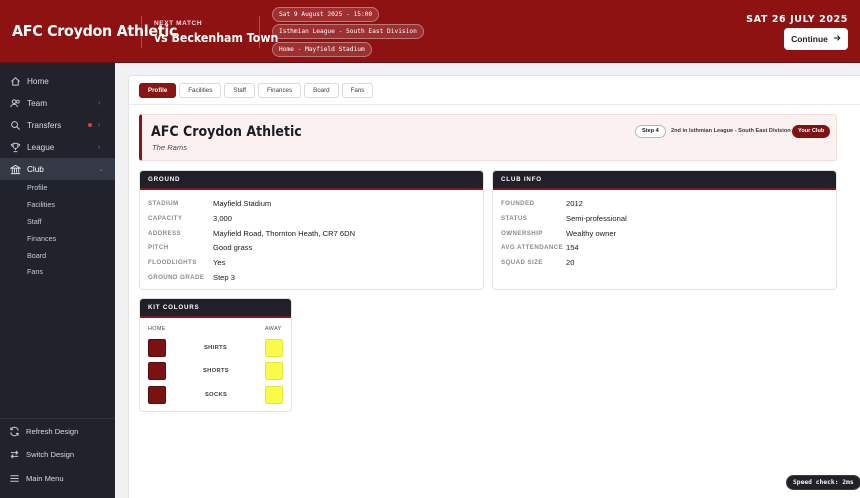  Describe the element at coordinates (41, 204) in the screenshot. I see `sidebar-subitem-facilities: Facilities` at that location.